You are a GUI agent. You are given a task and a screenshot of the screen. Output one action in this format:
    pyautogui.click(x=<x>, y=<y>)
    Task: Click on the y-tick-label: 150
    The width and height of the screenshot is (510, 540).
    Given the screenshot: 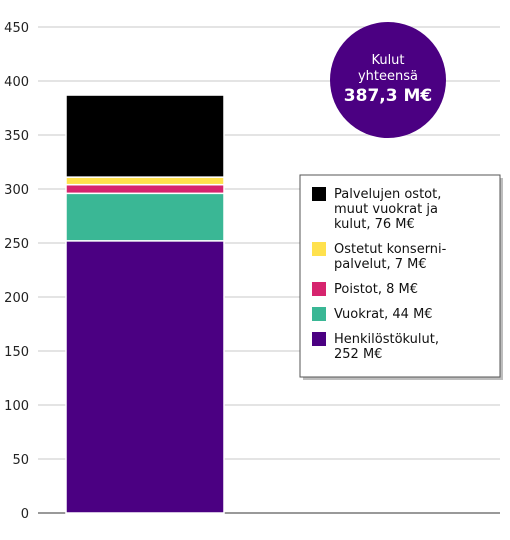 What is the action you would take?
    pyautogui.click(x=16, y=352)
    